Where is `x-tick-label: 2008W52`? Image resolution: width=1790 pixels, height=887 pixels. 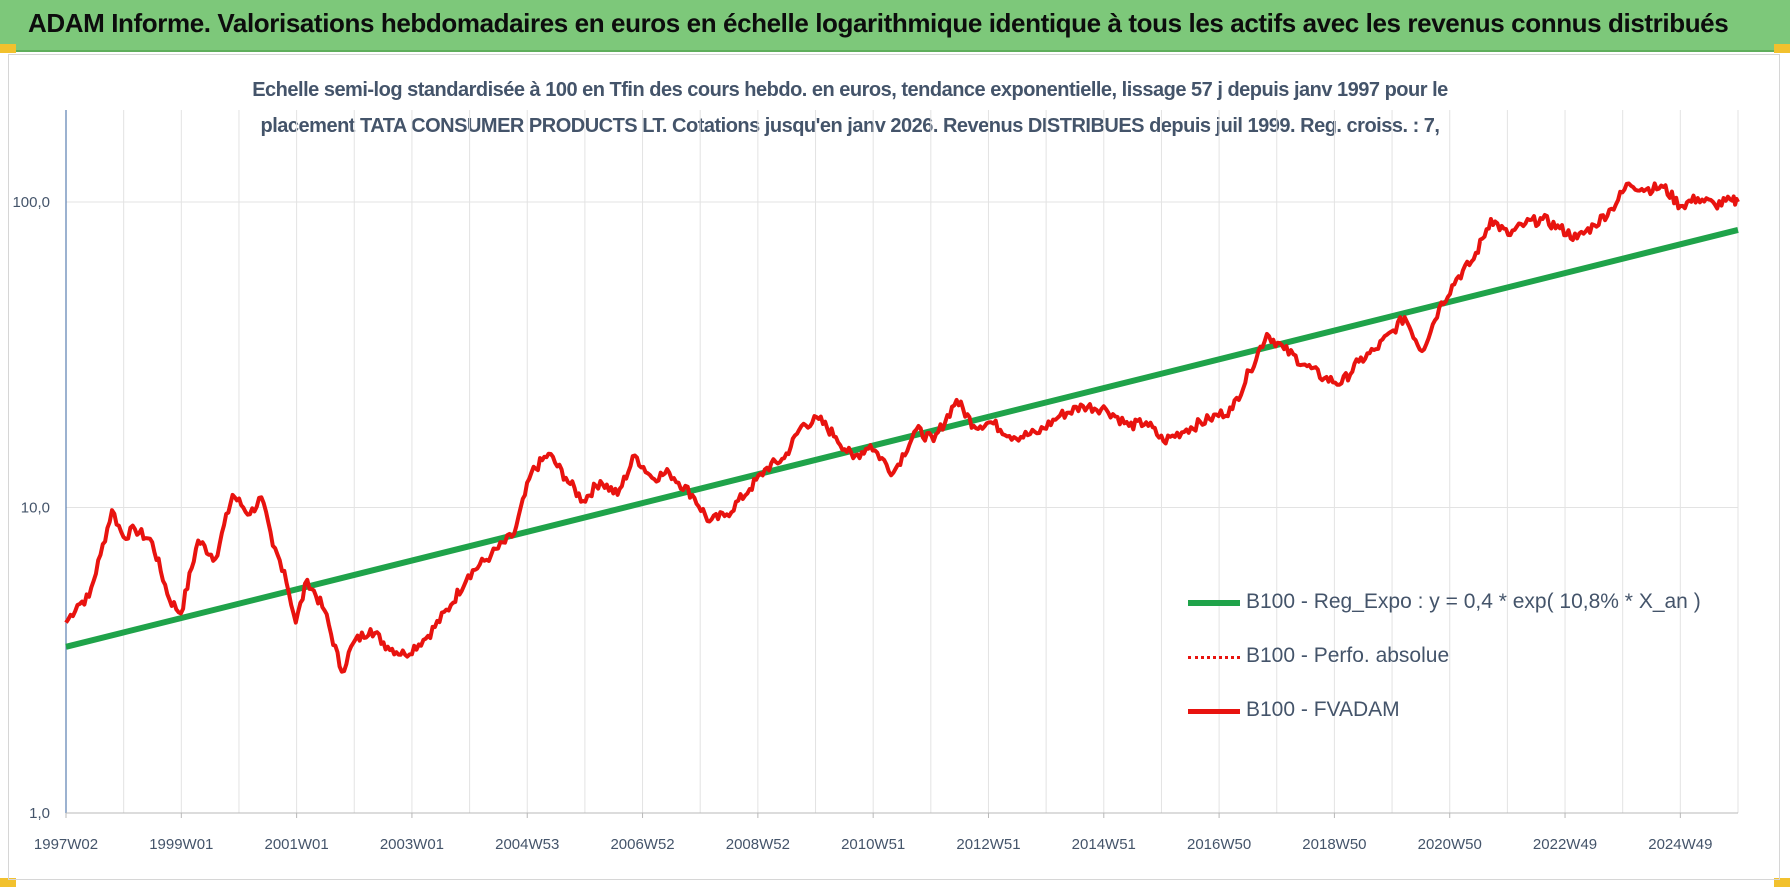
x-tick-label: 2008W52 is located at coordinates (758, 844).